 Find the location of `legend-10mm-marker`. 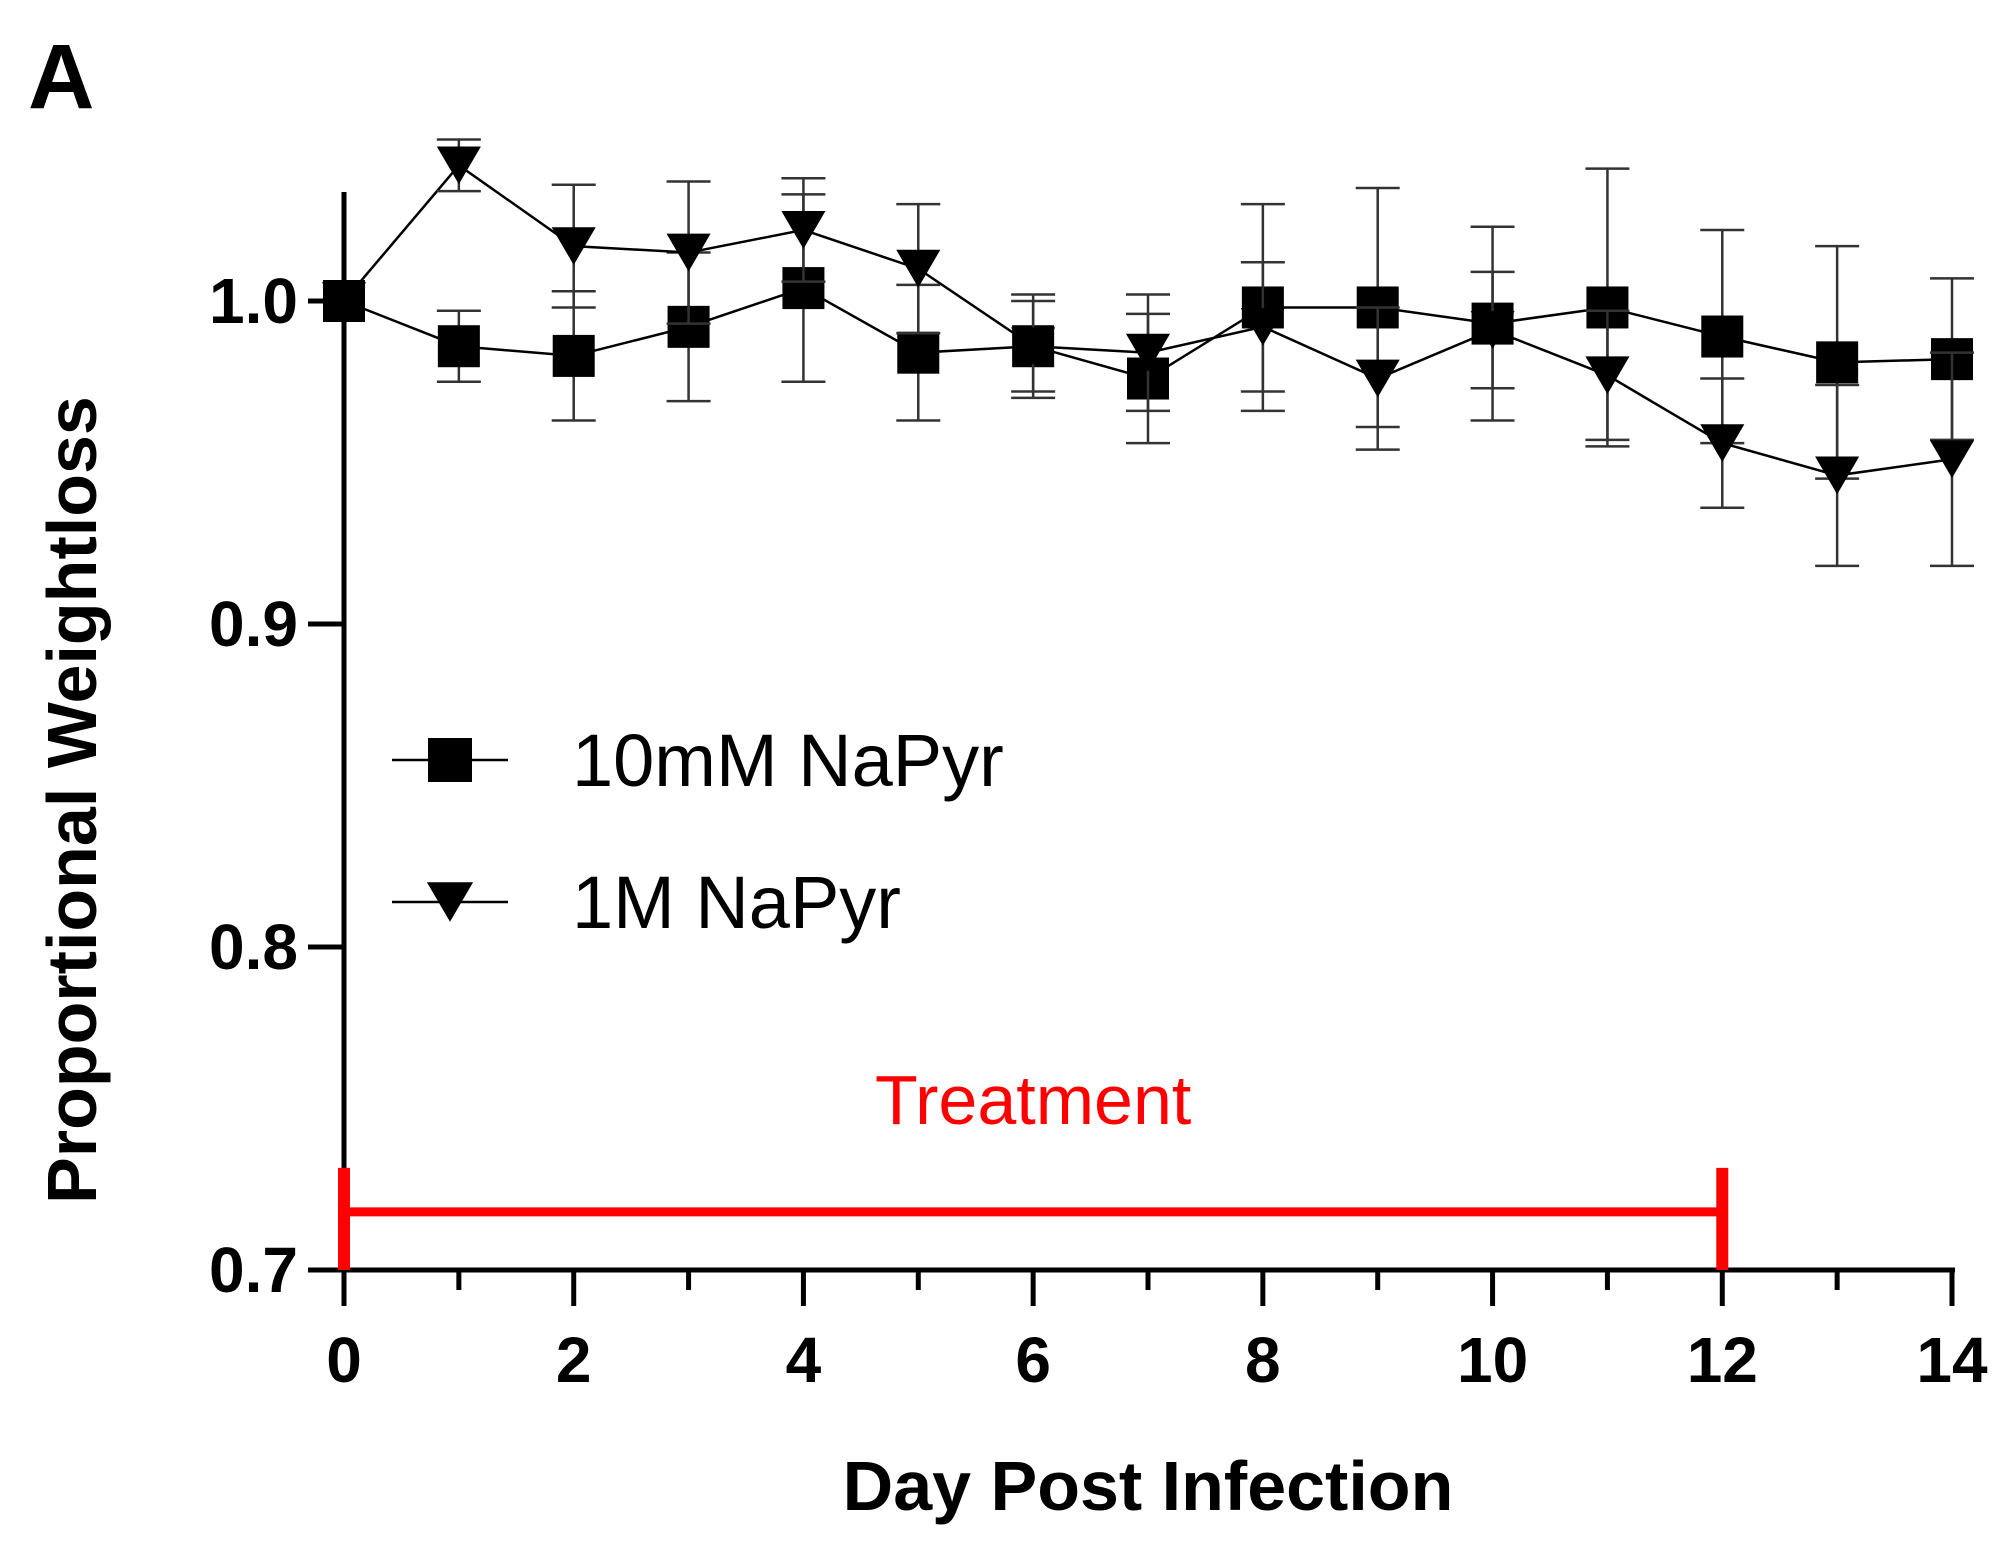

legend-10mm-marker is located at coordinates (450, 760).